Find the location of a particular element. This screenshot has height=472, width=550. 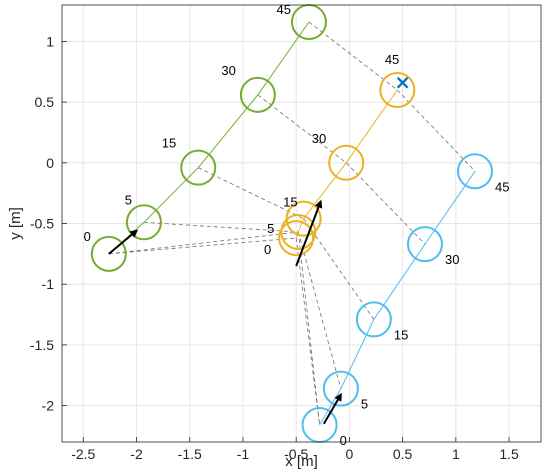

x-tick-label: -0.5 is located at coordinates (296, 454).